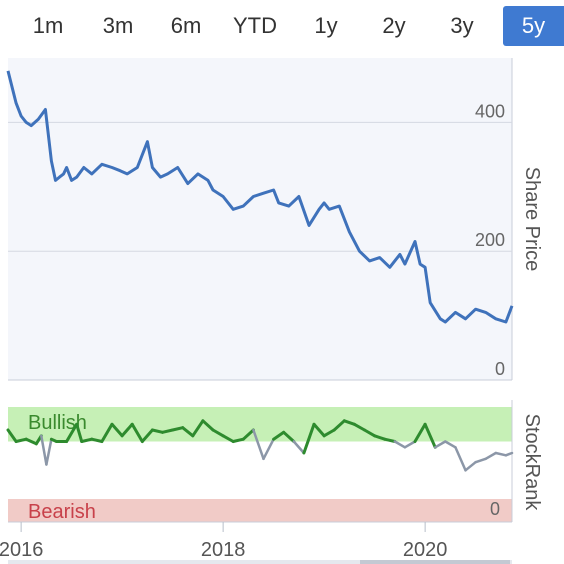  I want to click on tab-3y: 3y, so click(462, 25).